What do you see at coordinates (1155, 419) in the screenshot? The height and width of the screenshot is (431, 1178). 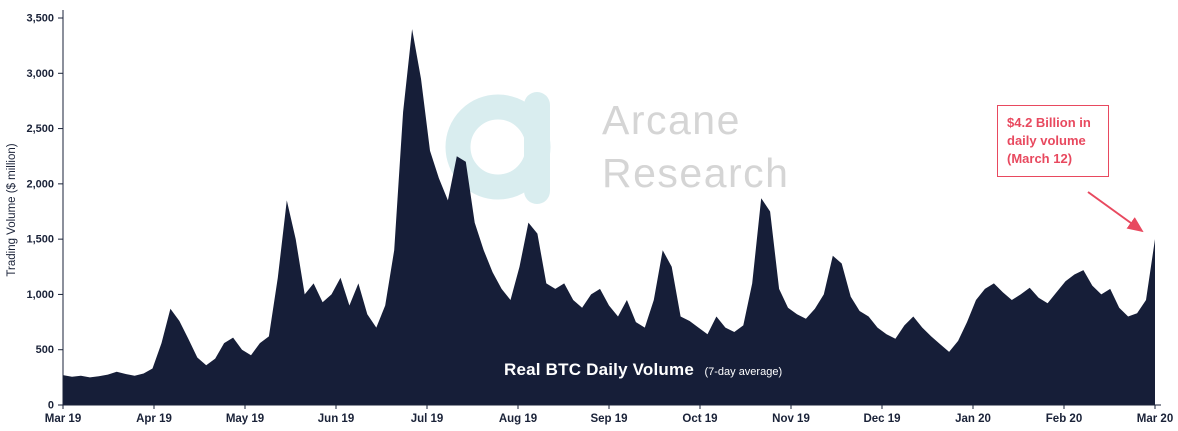 I see `x-tick-label: Mar 20` at bounding box center [1155, 419].